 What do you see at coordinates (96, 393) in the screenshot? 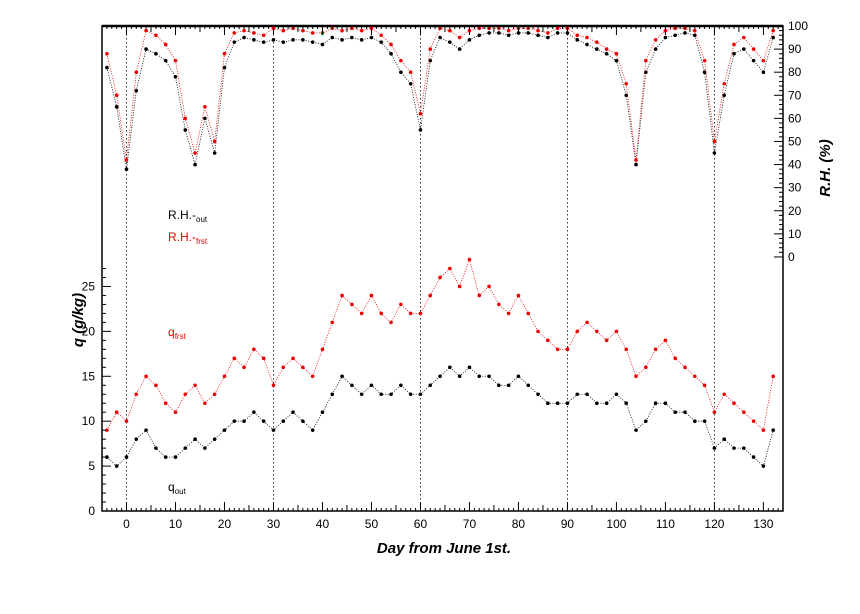
I see `y-axis-left: 0 5 10 15 20 25` at bounding box center [96, 393].